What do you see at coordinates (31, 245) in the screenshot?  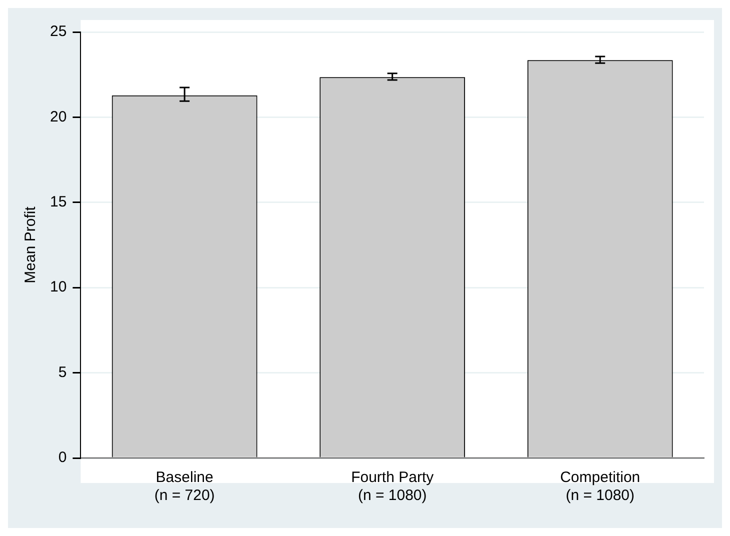 I see `y-axis-title: Mean Profit` at bounding box center [31, 245].